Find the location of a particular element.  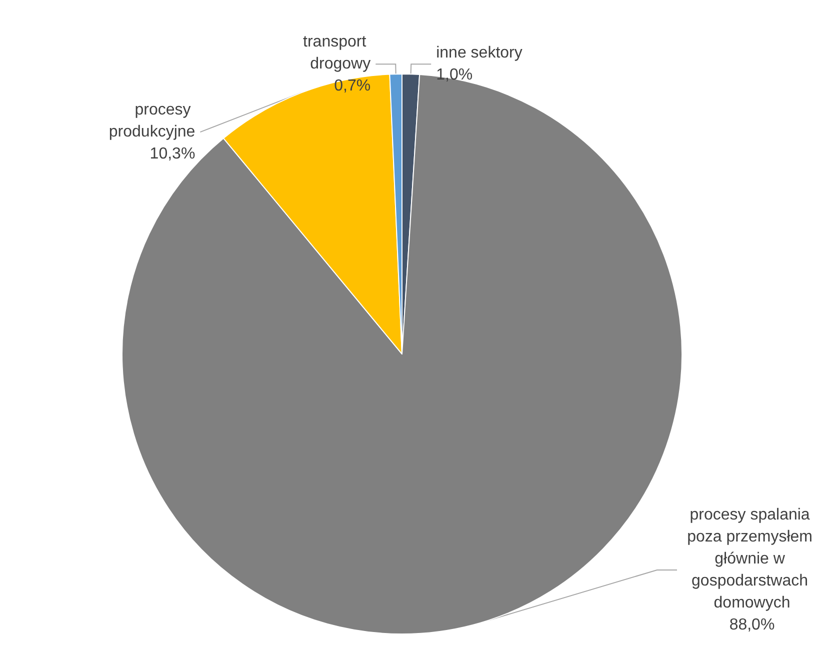

slice-label: procesy spalania poza przemysłem głównie w gospodarstwach domowych is located at coordinates (752, 559).